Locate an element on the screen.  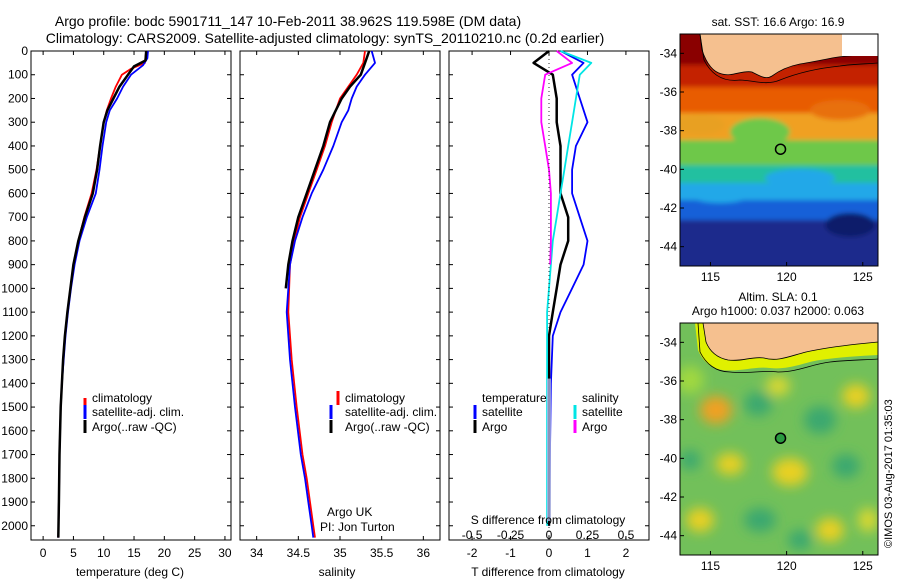
y-tick-label: 200 is located at coordinates (18, 98).